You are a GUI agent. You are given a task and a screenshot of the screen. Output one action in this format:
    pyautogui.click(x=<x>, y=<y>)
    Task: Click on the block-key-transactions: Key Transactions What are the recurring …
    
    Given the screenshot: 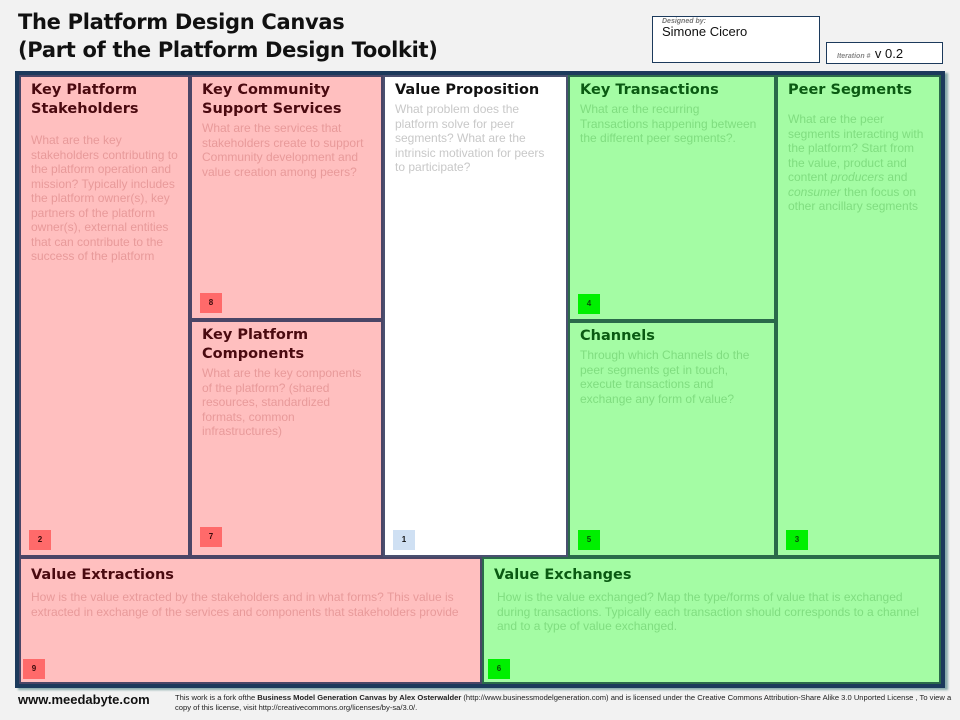 What is the action you would take?
    pyautogui.click(x=672, y=198)
    